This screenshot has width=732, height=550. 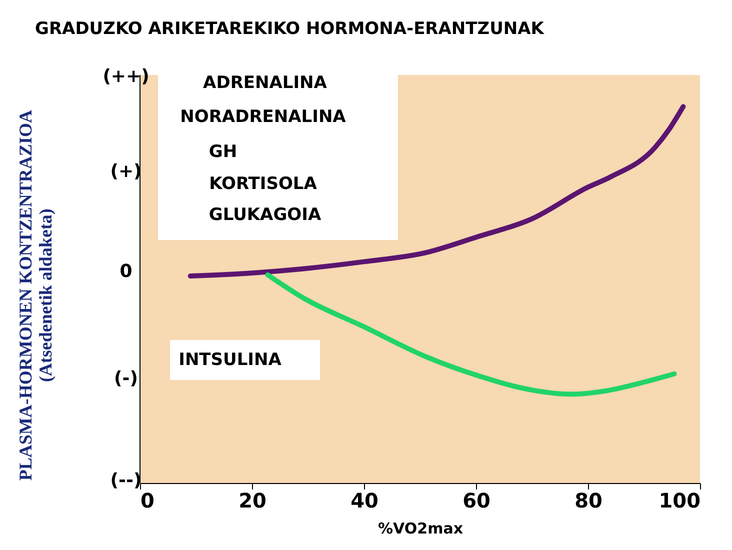 What do you see at coordinates (476, 500) in the screenshot?
I see `x-tick-label: 60` at bounding box center [476, 500].